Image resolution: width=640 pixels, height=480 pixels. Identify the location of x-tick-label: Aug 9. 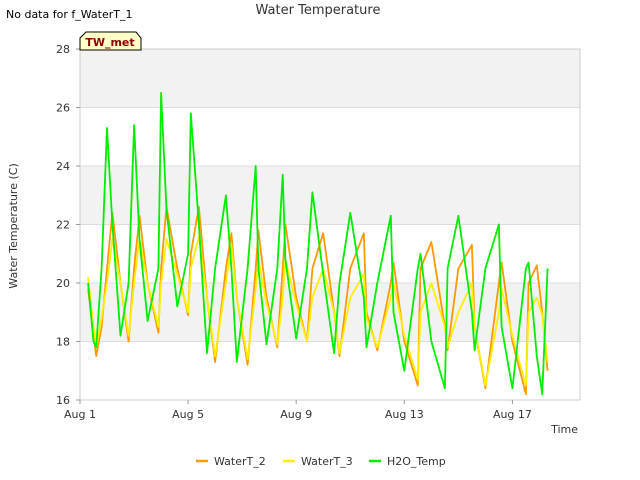
(296, 414).